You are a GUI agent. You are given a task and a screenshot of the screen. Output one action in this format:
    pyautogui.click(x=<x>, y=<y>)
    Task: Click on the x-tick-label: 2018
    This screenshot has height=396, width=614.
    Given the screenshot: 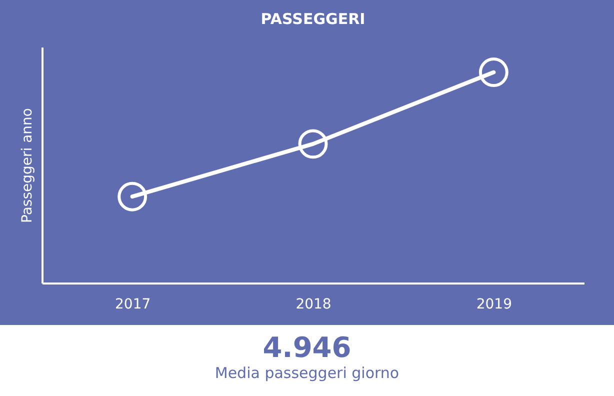 What is the action you would take?
    pyautogui.click(x=314, y=304)
    